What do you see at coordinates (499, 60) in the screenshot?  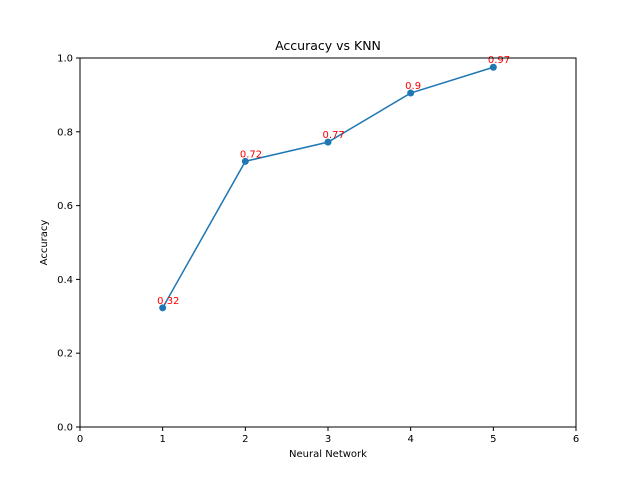 I see `data-value-label: 0.97` at bounding box center [499, 60].